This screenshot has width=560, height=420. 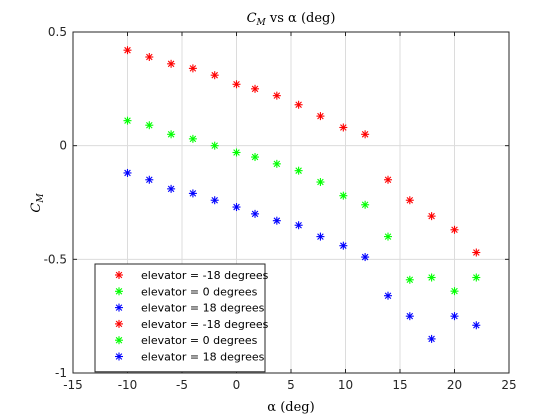 What do you see at coordinates (252, 18) in the screenshot?
I see `chart-title-main: C` at bounding box center [252, 18].